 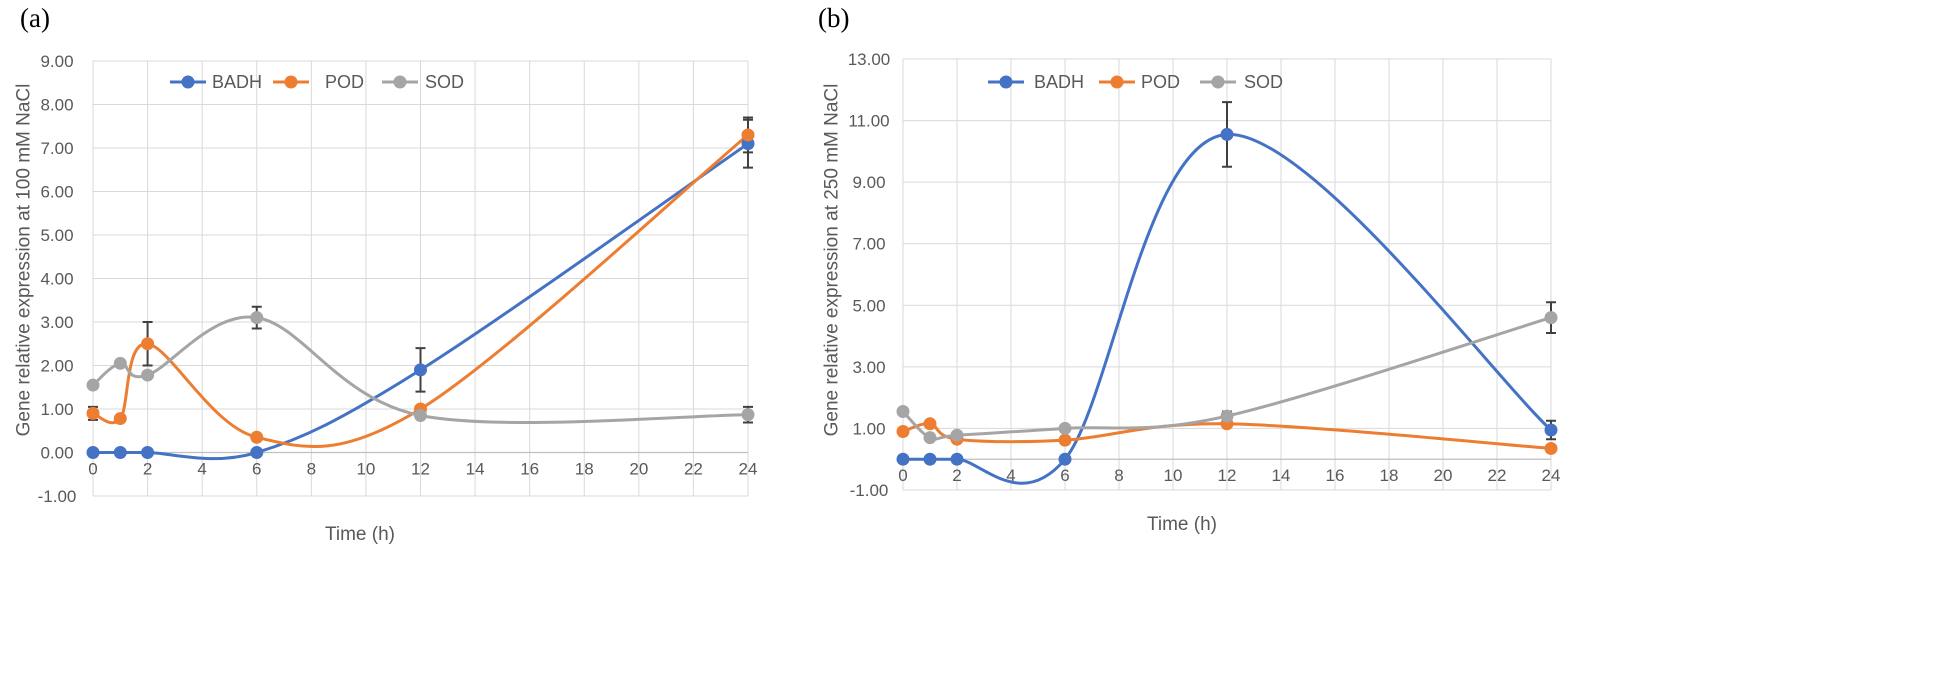 What do you see at coordinates (56, 279) in the screenshot?
I see `y-tick-label: 4.00` at bounding box center [56, 279].